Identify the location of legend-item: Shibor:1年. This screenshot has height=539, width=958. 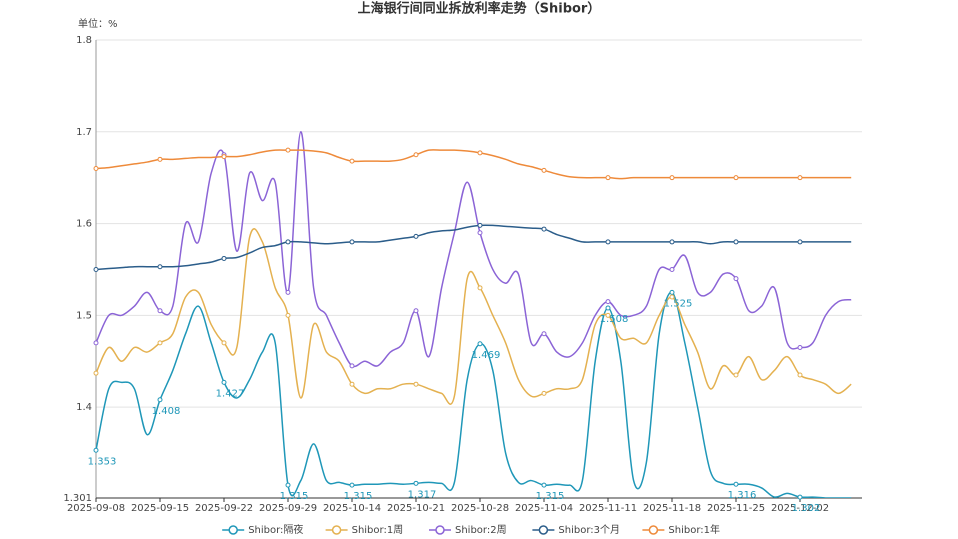
(681, 529).